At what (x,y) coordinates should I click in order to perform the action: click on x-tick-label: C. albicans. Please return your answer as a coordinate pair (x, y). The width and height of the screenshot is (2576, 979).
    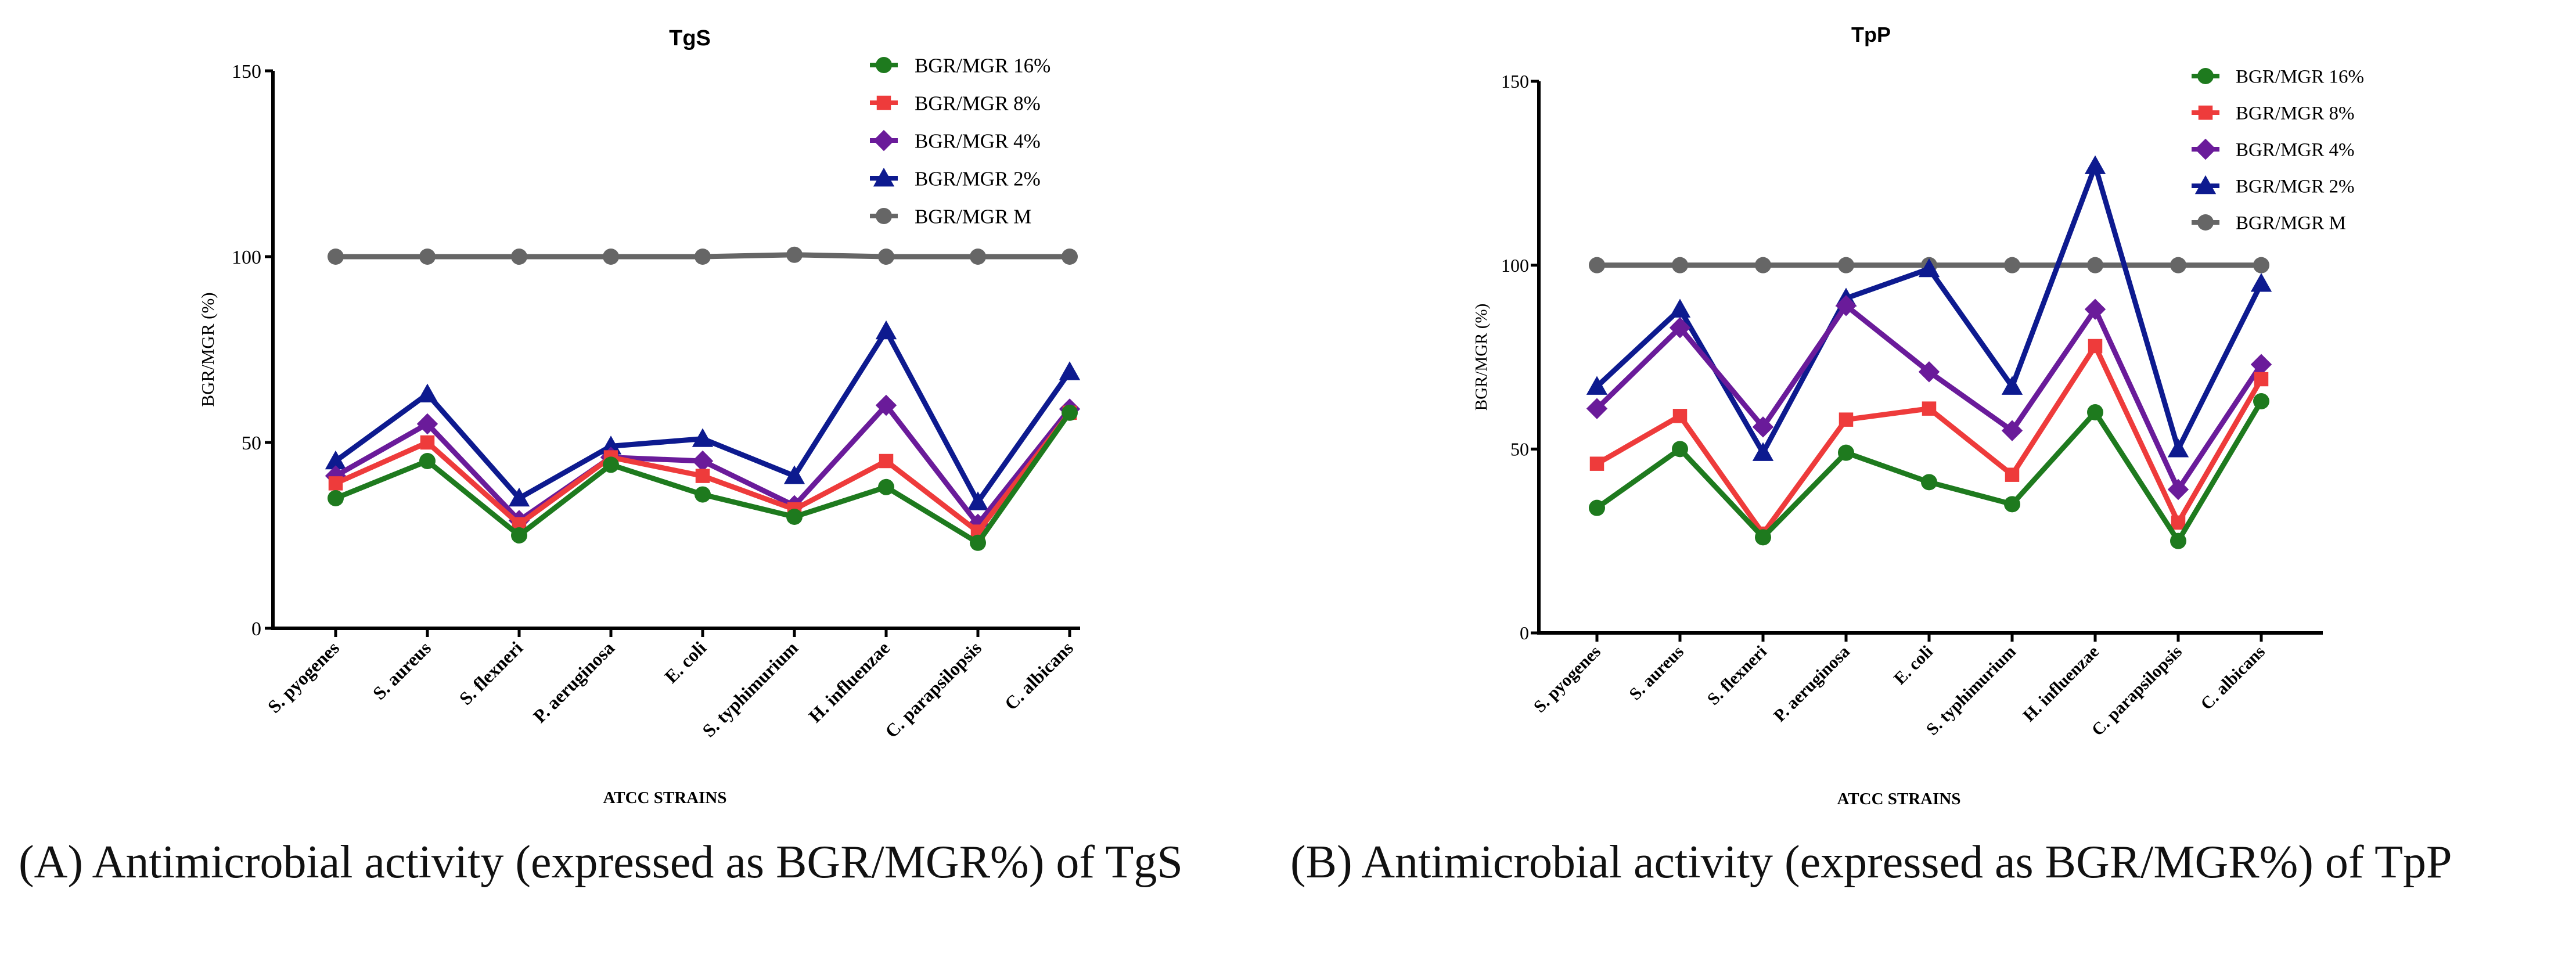
    Looking at the image, I should click on (1039, 675).